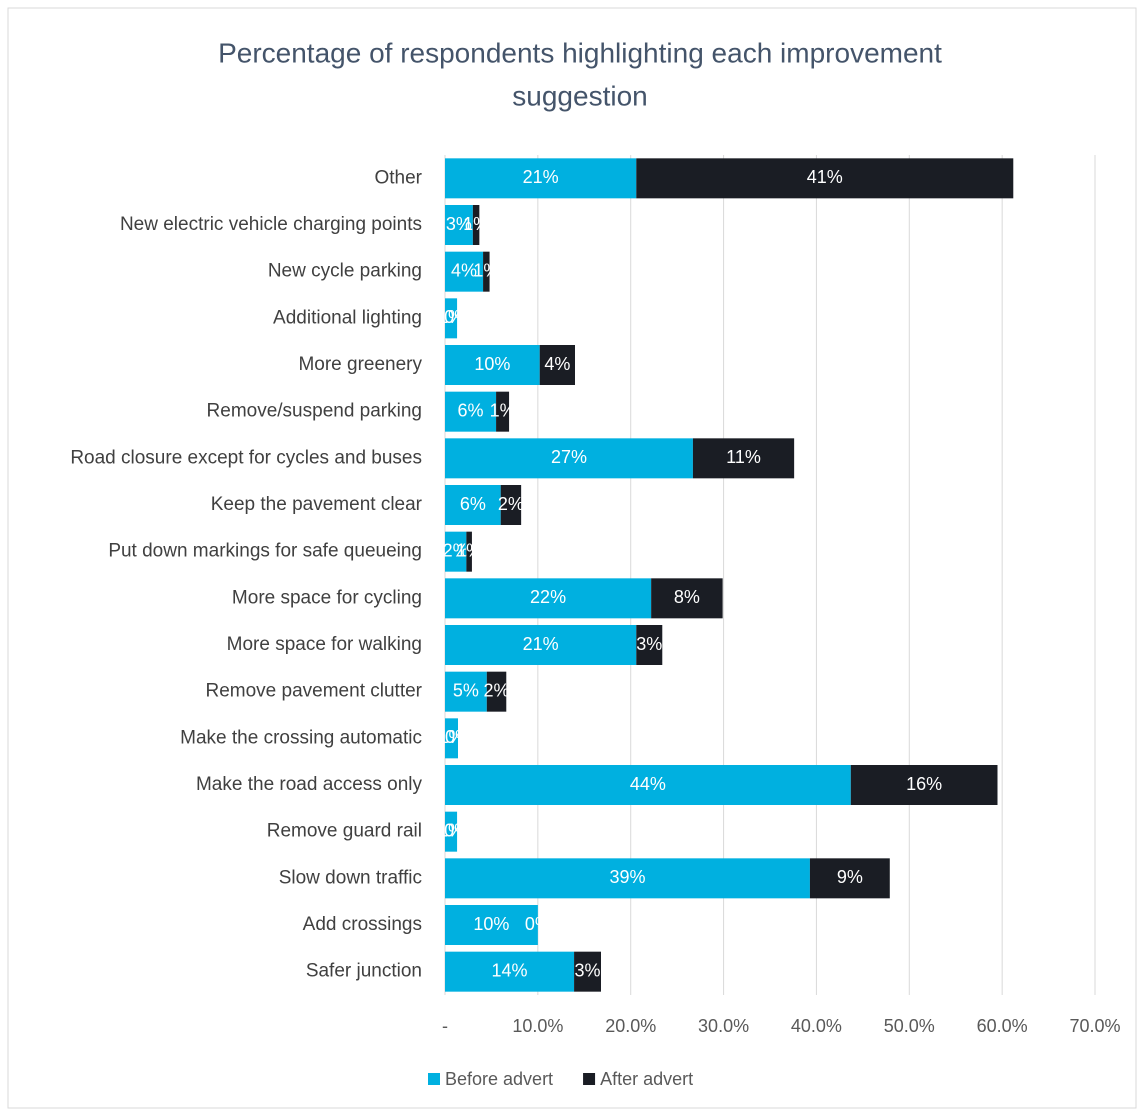  Describe the element at coordinates (579, 95) in the screenshot. I see `chart-title: suggestion` at that location.